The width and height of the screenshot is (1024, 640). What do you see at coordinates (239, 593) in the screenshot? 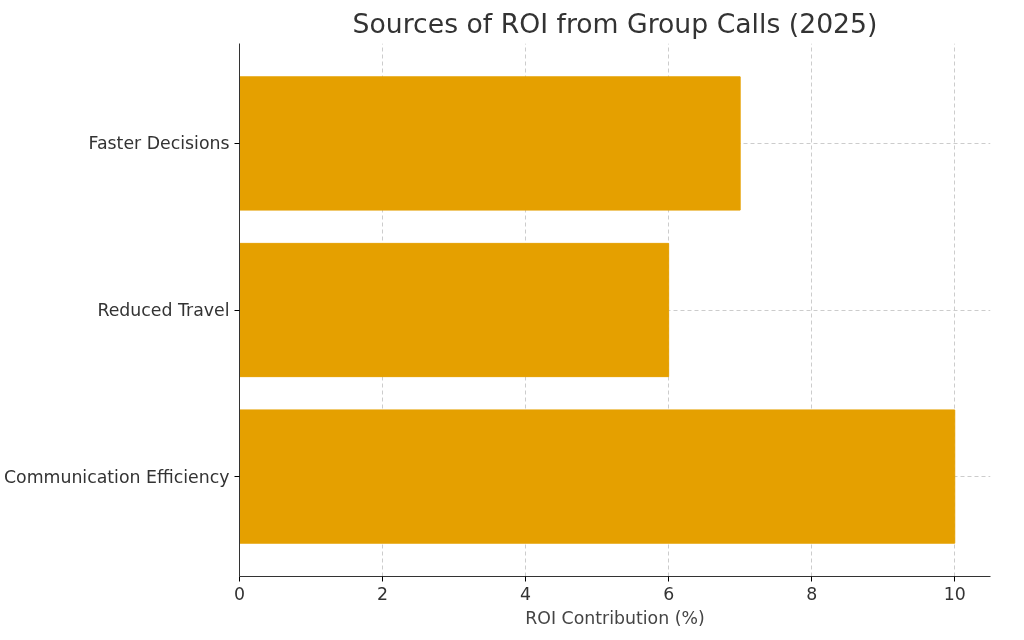
I see `x-tick-label: 0` at bounding box center [239, 593].